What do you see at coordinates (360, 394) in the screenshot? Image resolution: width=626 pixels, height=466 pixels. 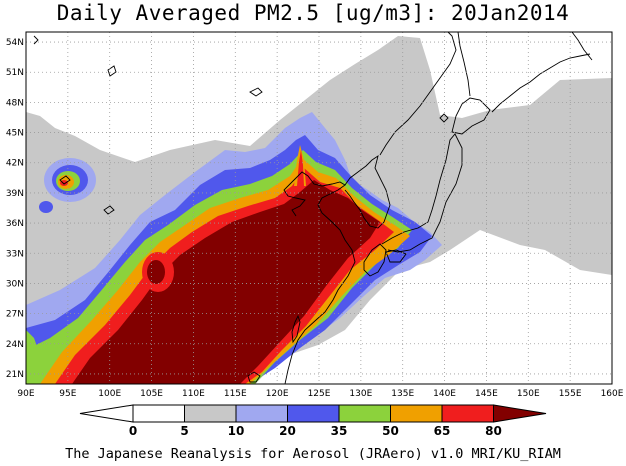 I see `lon-tick-label: 130E` at bounding box center [360, 394].